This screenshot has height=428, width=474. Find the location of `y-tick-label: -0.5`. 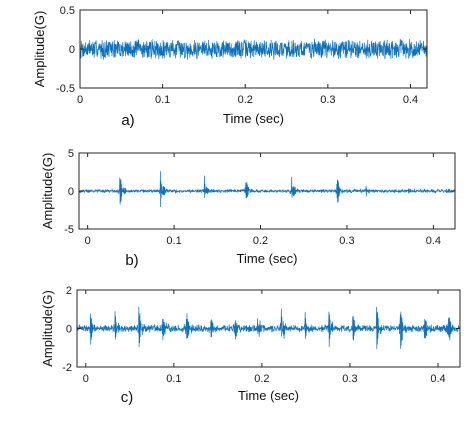

y-tick-label: -0.5 is located at coordinates (65, 89).